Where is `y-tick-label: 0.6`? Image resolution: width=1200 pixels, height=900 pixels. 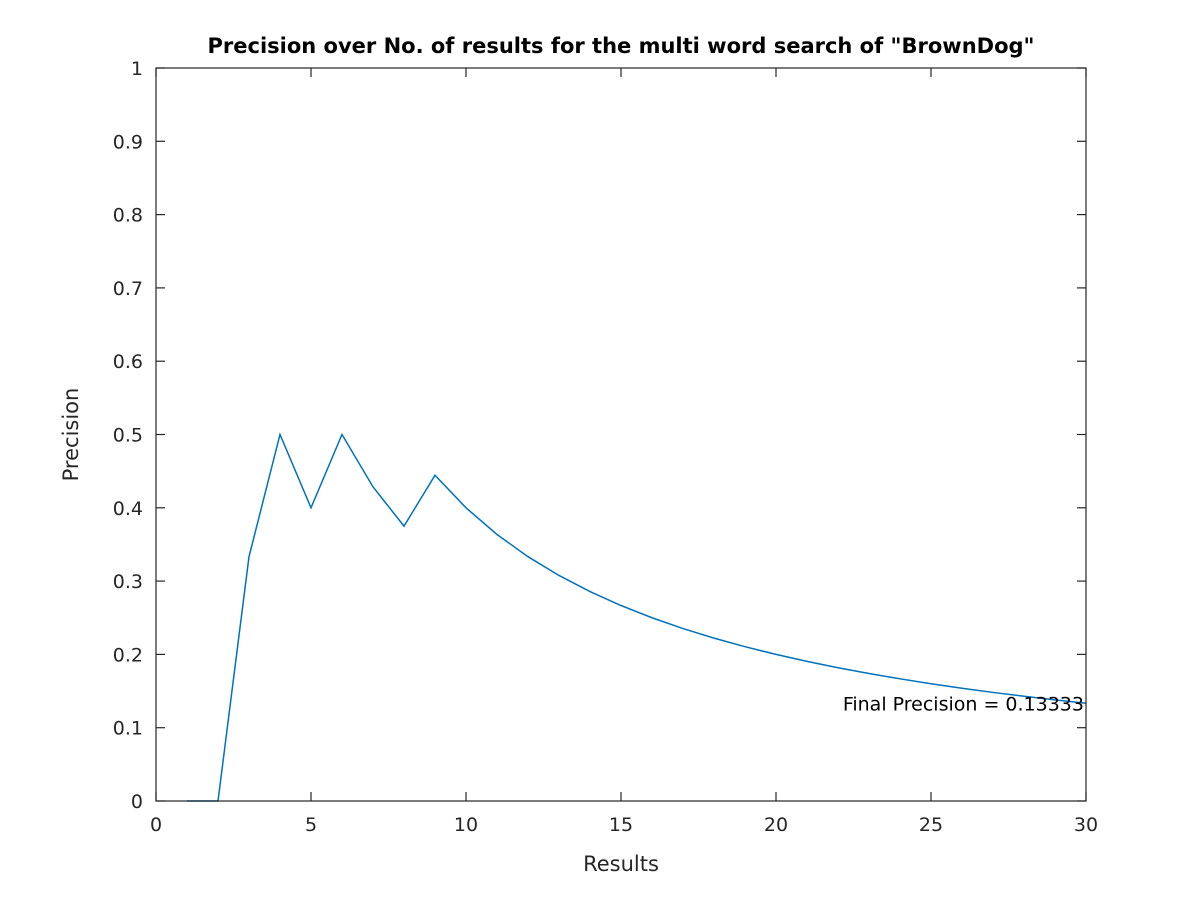
y-tick-label: 0.6 is located at coordinates (128, 362).